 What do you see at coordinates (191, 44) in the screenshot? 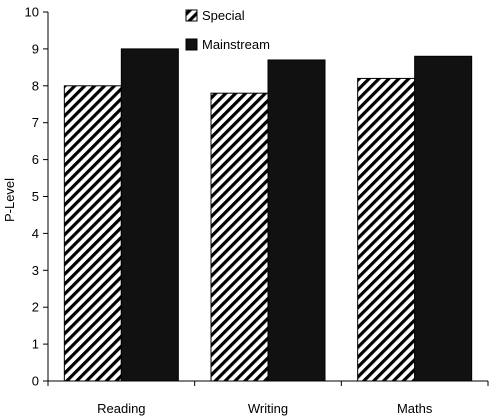
I see `legend-swatch-mainstream` at bounding box center [191, 44].